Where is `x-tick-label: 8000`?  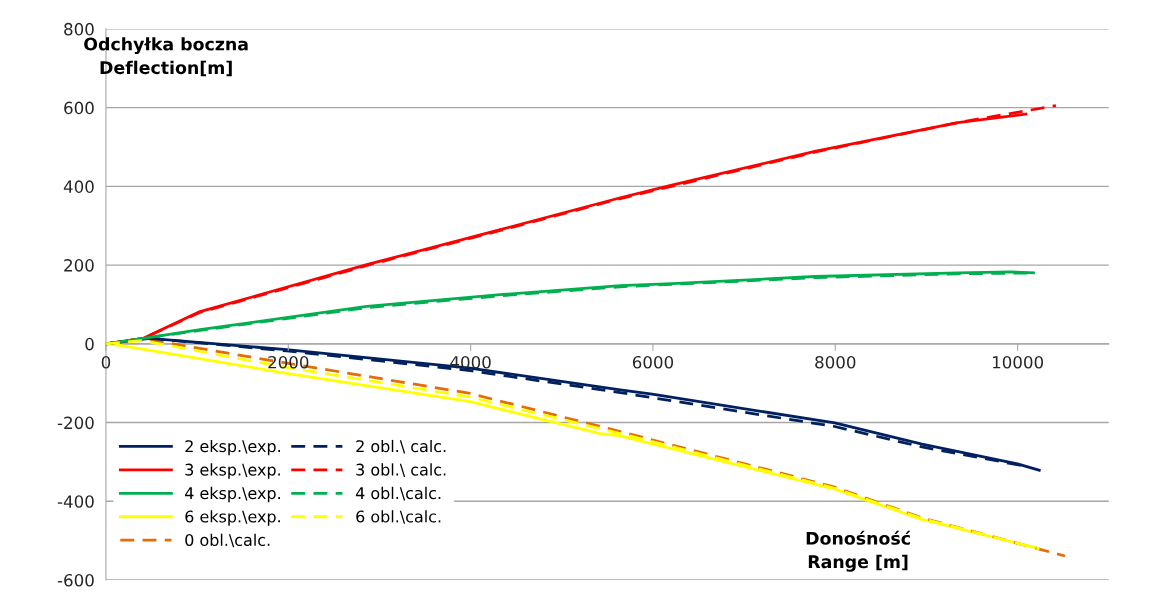 x-tick-label: 8000 is located at coordinates (835, 362).